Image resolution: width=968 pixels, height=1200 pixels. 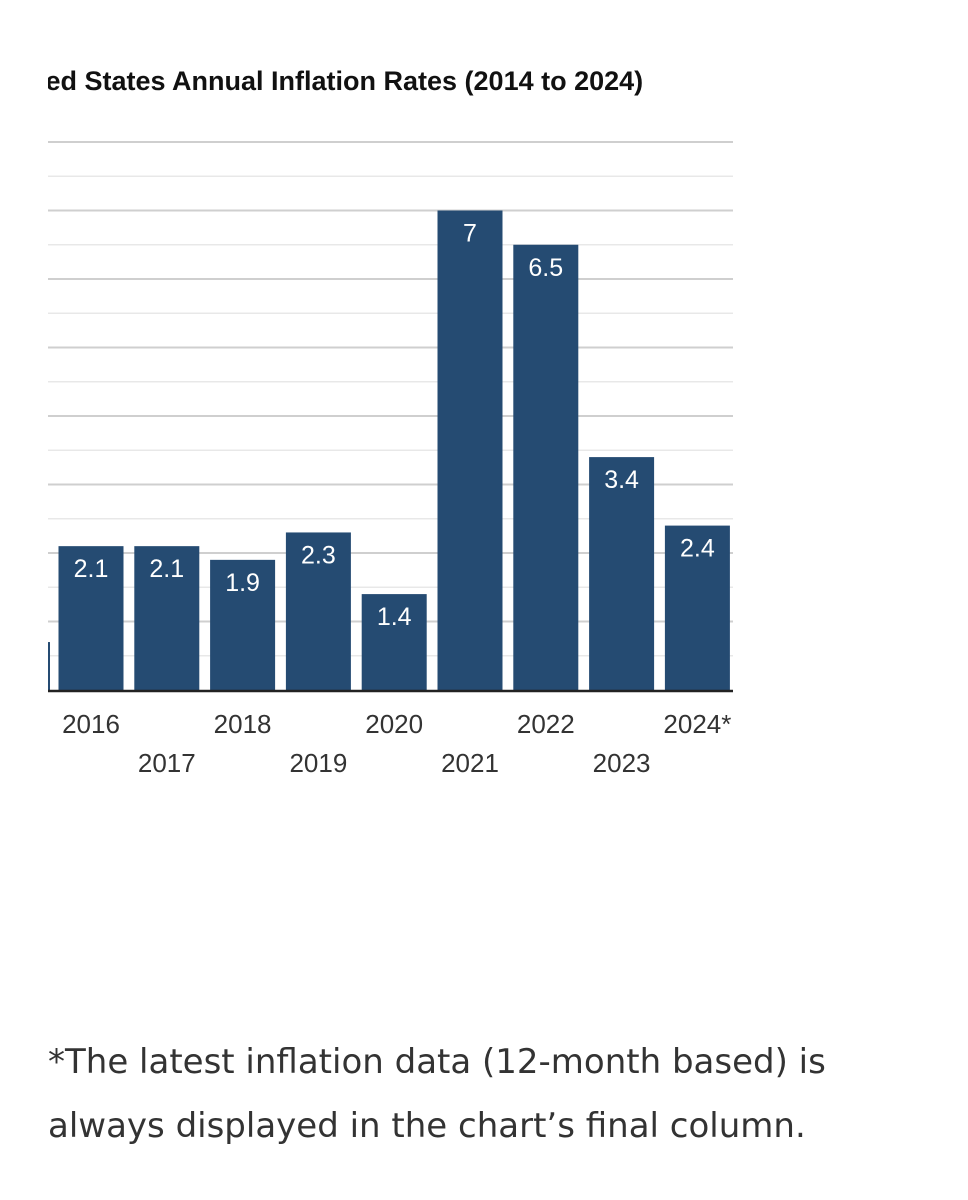 I want to click on data-label: 7, so click(x=470, y=234).